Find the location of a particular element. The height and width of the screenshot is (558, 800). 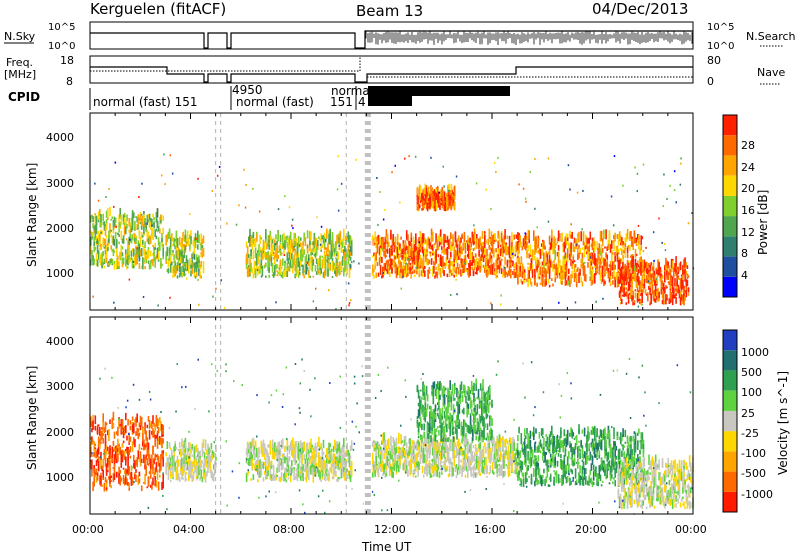

colorbar-segment is located at coordinates (730, 125).